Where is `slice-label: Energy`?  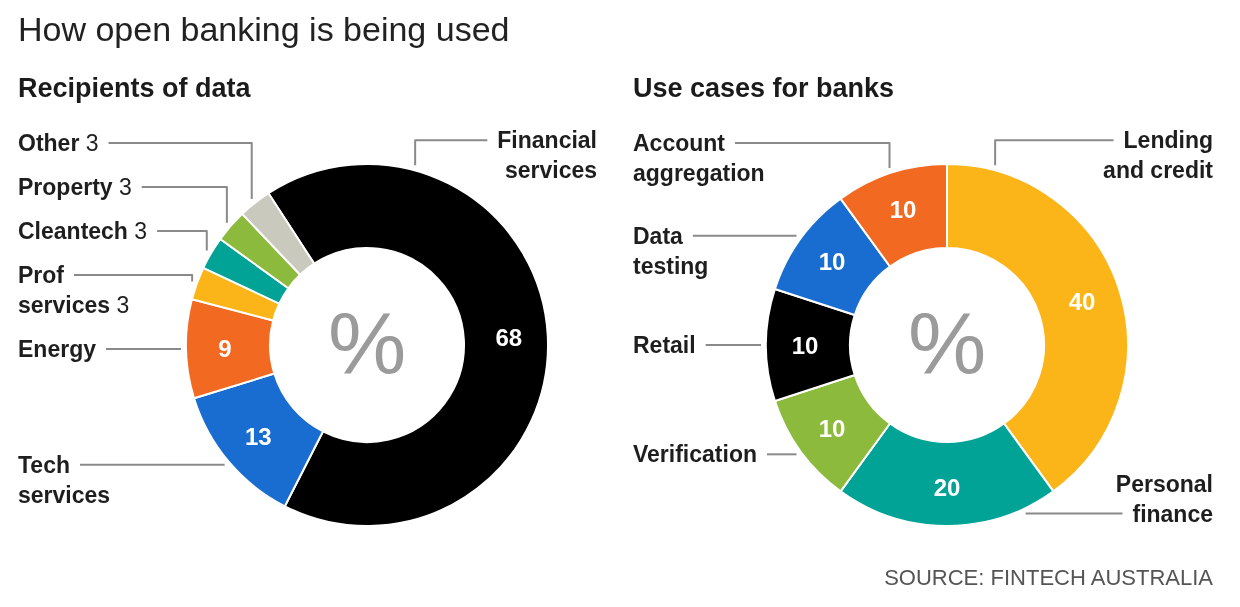 slice-label: Energy is located at coordinates (57, 349).